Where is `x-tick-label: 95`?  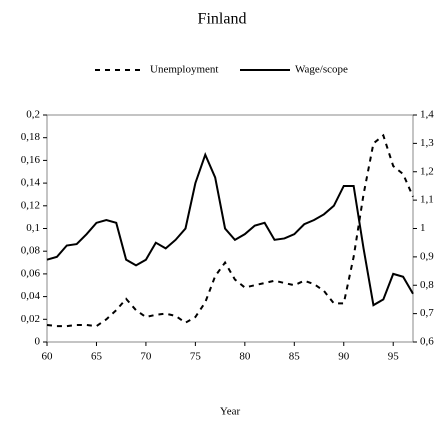
x-tick-label: 95 is located at coordinates (394, 357).